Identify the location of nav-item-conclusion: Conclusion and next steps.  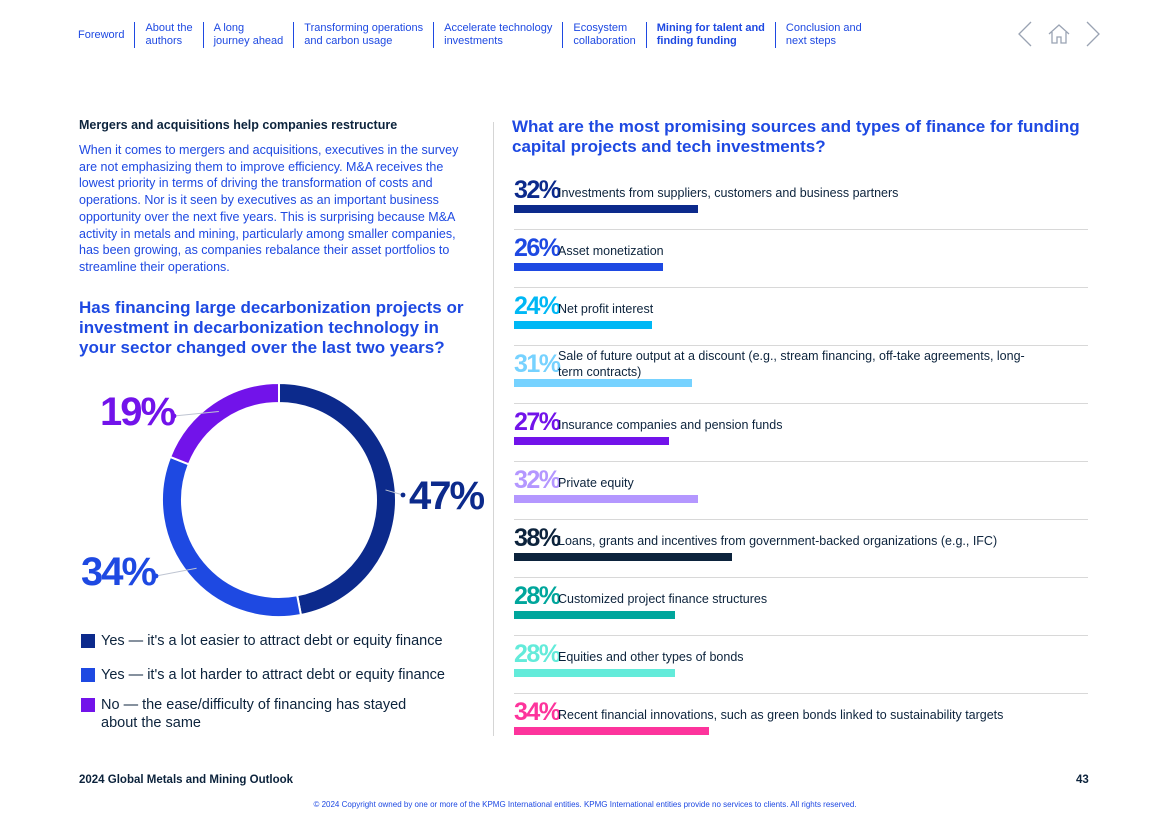
(823, 35).